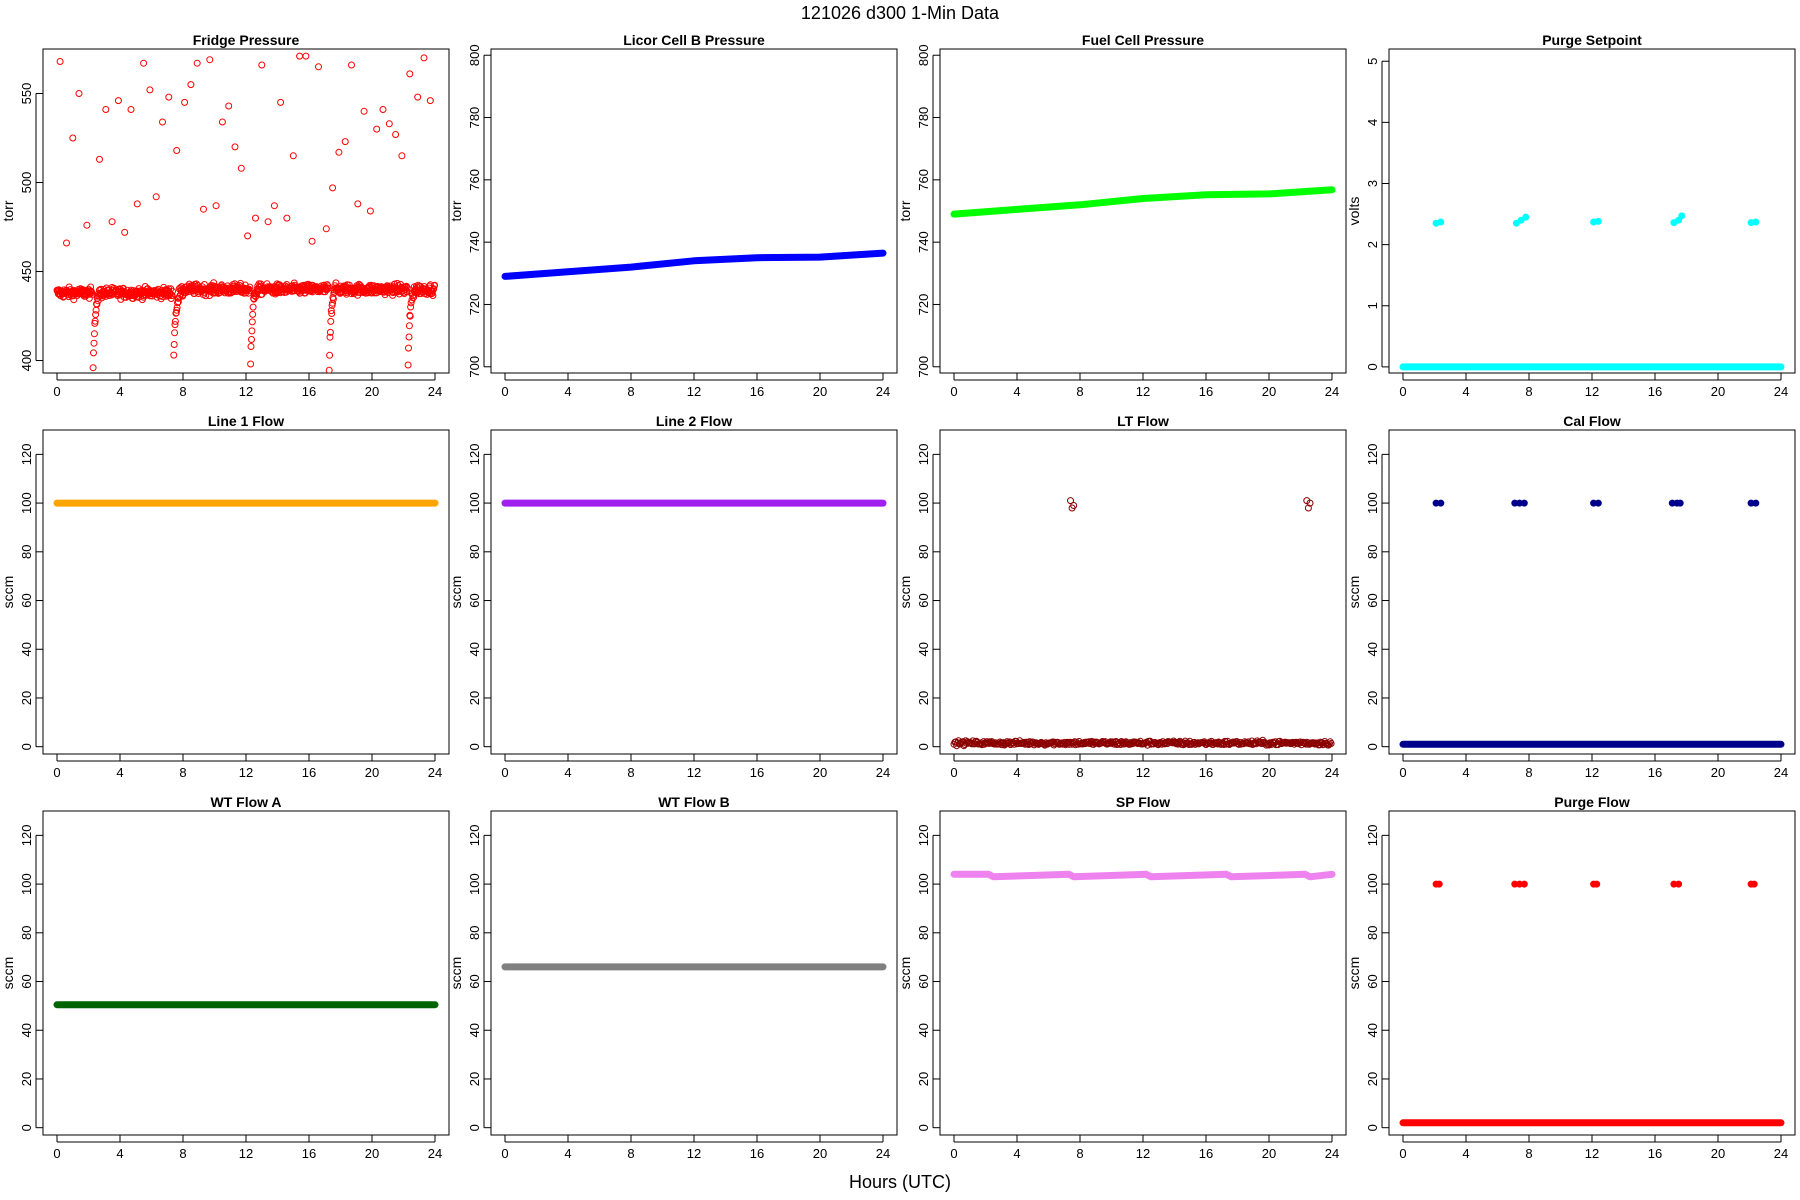 This screenshot has width=1800, height=1200. Describe the element at coordinates (474, 305) in the screenshot. I see `y-tick-label: 720` at that location.